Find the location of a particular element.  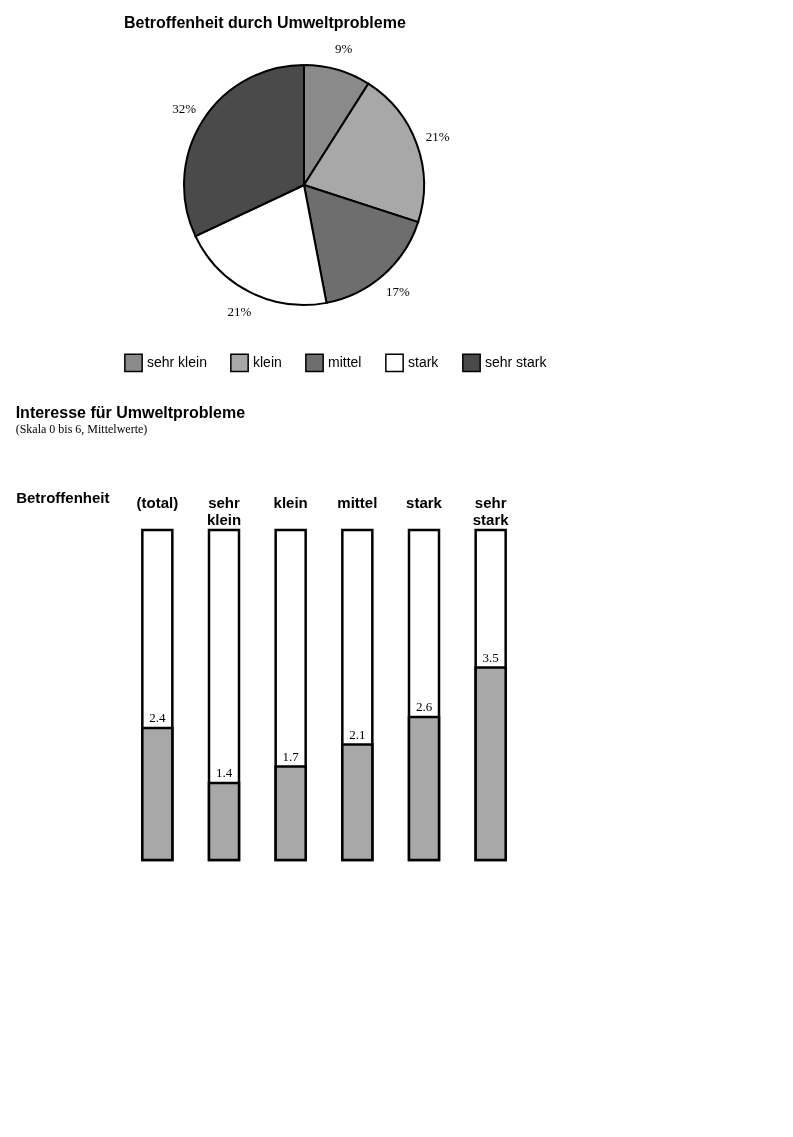

data-label: 2.1 is located at coordinates (357, 734).